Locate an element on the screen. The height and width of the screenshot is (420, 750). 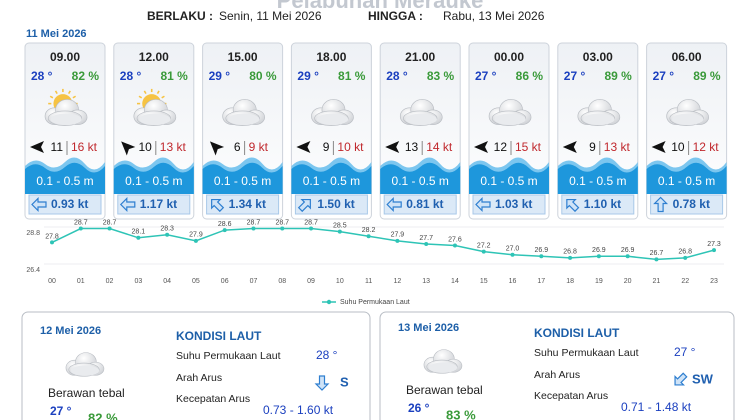
wind-speed: 9 is located at coordinates (326, 147).